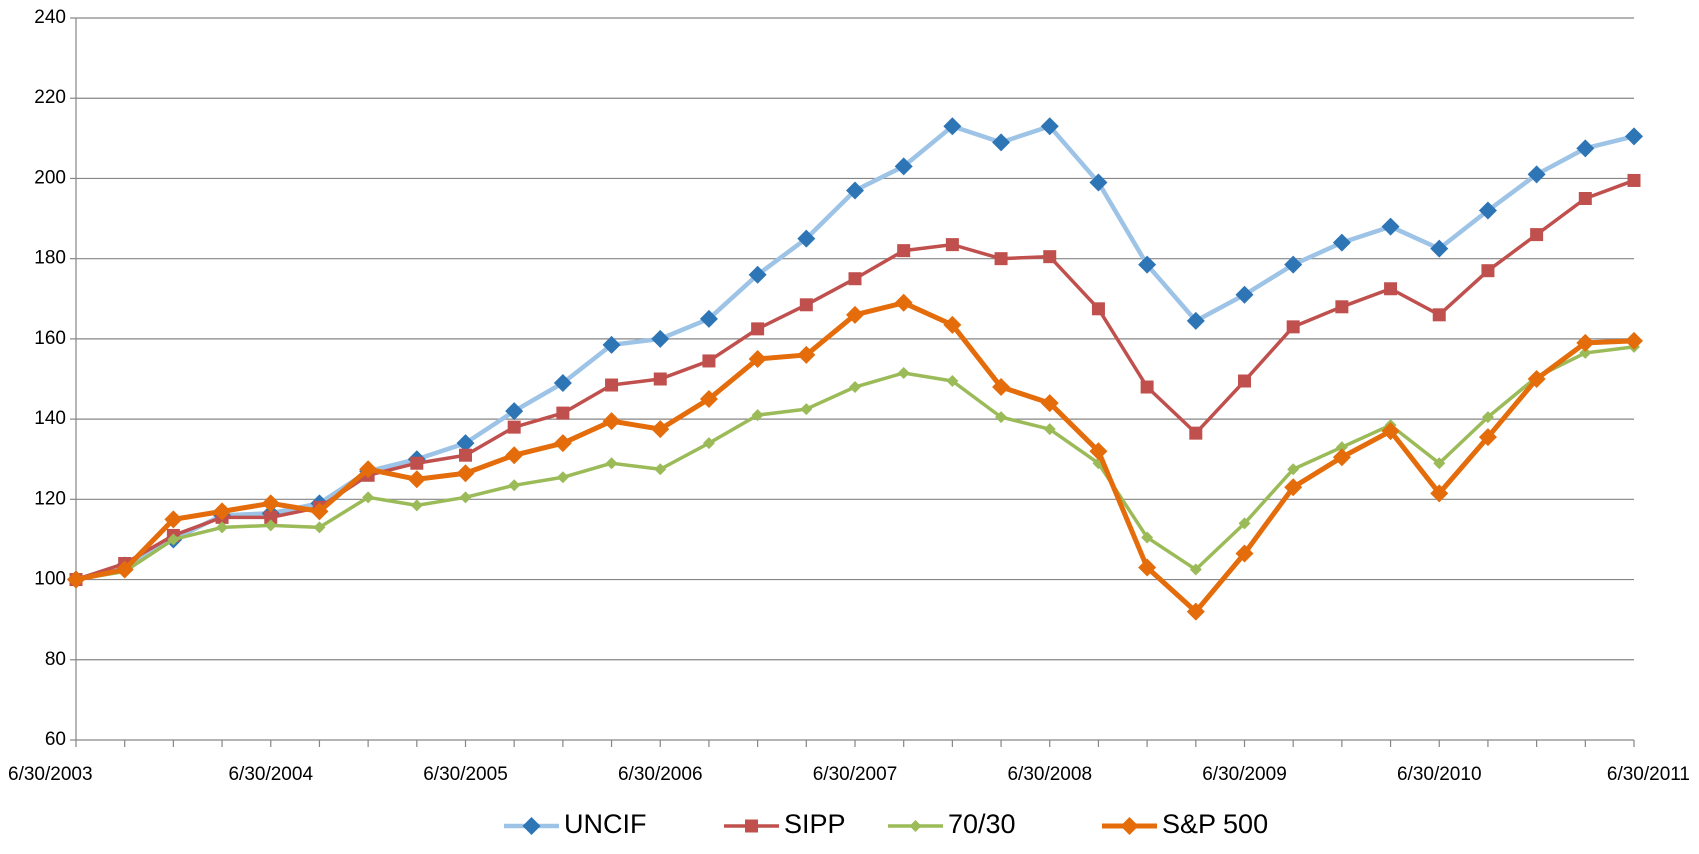  What do you see at coordinates (575, 824) in the screenshot?
I see `legend-item: UNCIF` at bounding box center [575, 824].